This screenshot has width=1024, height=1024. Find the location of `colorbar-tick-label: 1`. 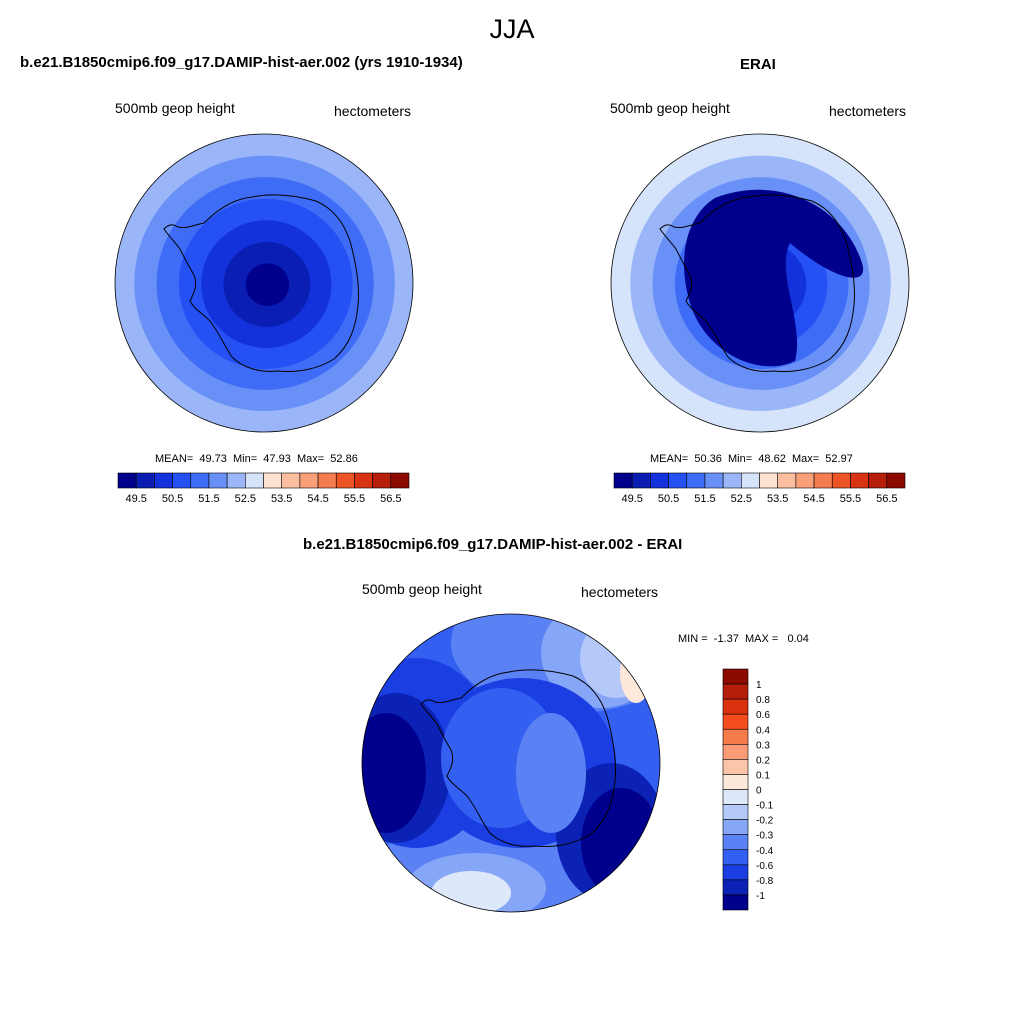

colorbar-tick-label: 1 is located at coordinates (759, 685).